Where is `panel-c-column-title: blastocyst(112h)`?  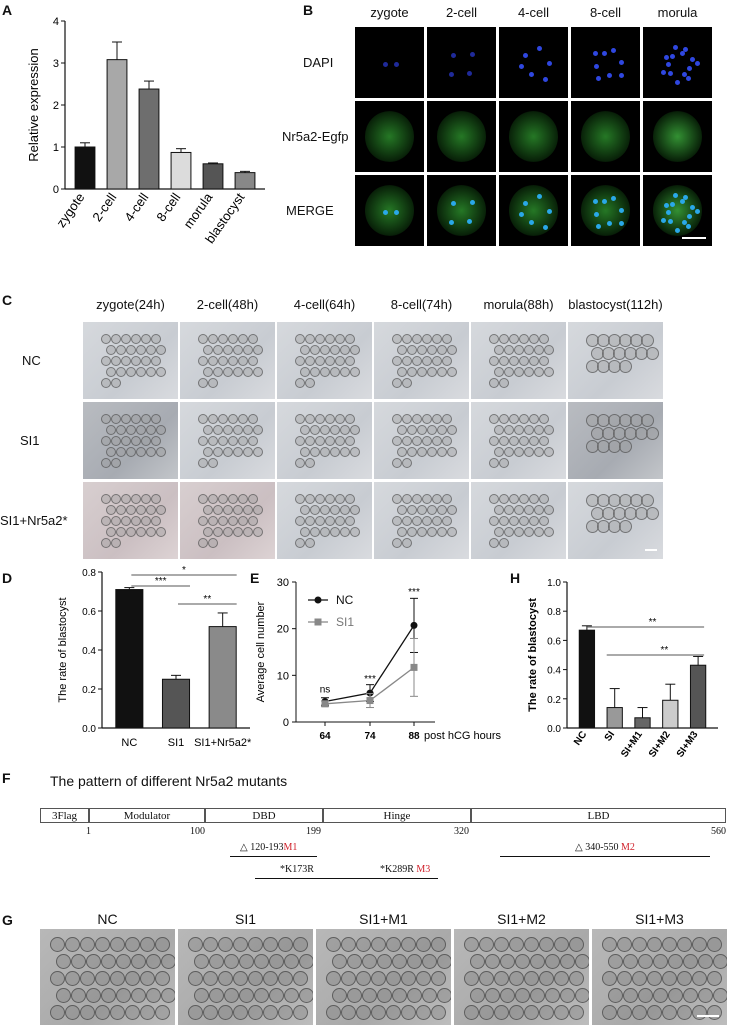 panel-c-column-title: blastocyst(112h) is located at coordinates (615, 304).